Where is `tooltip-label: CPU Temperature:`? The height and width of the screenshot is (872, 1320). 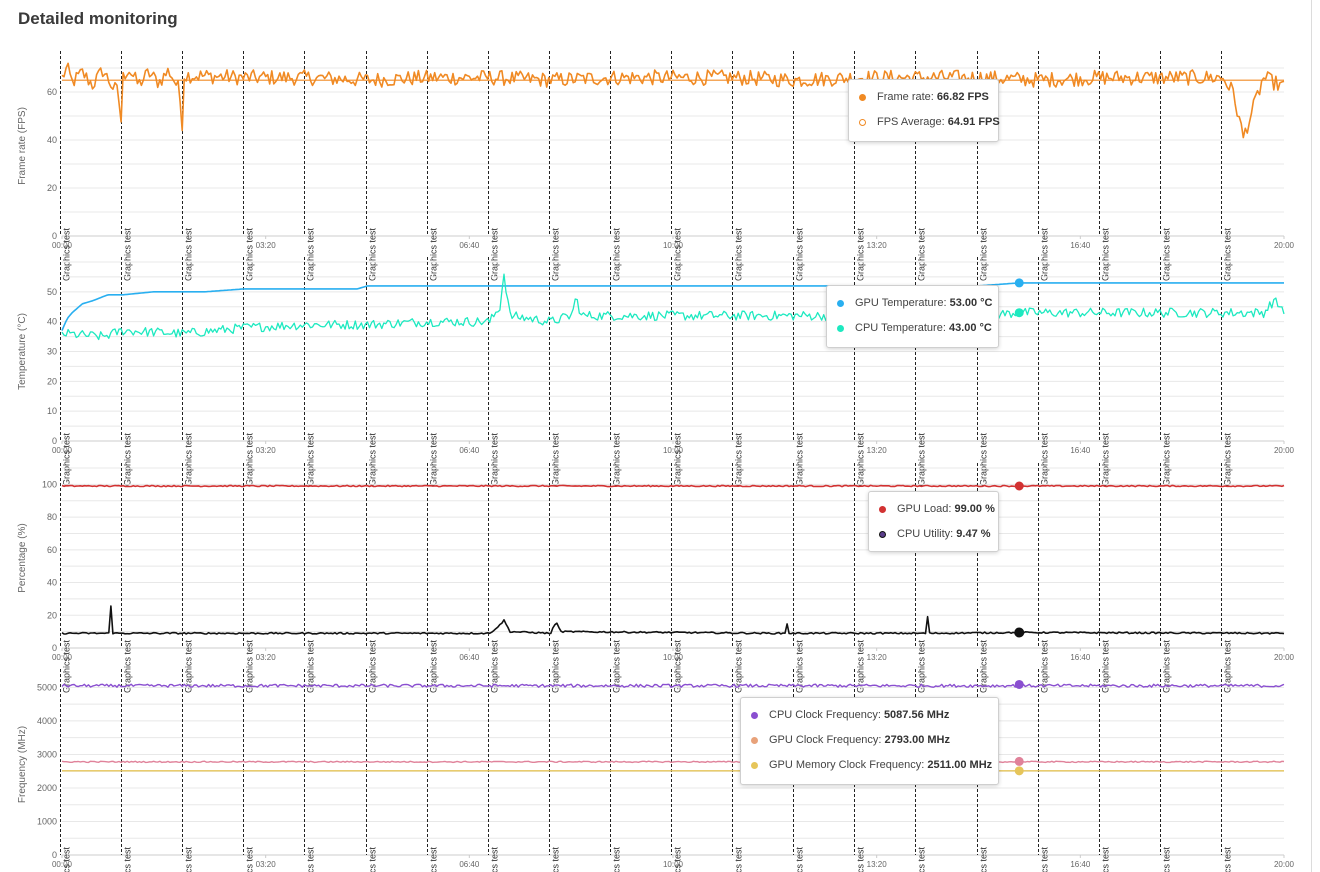 tooltip-label: CPU Temperature: is located at coordinates (900, 328).